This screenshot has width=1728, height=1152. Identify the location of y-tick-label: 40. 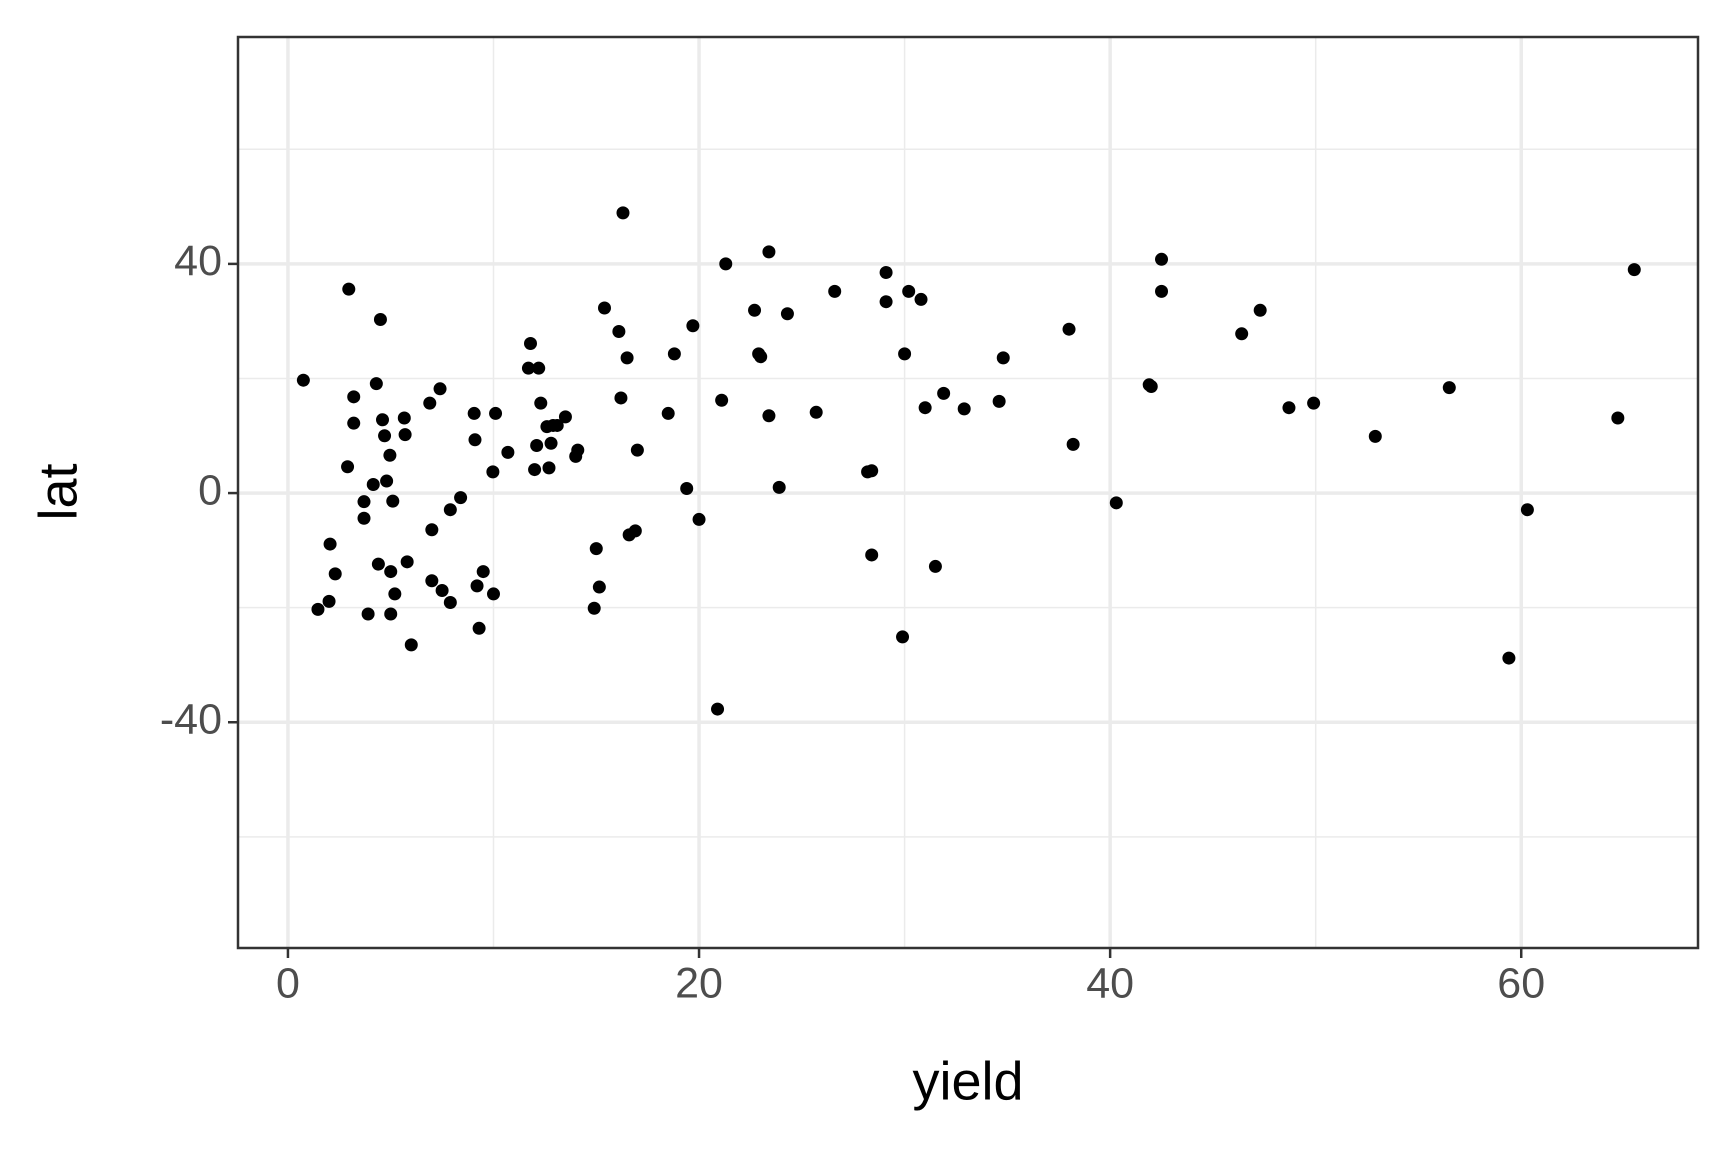
(198, 261).